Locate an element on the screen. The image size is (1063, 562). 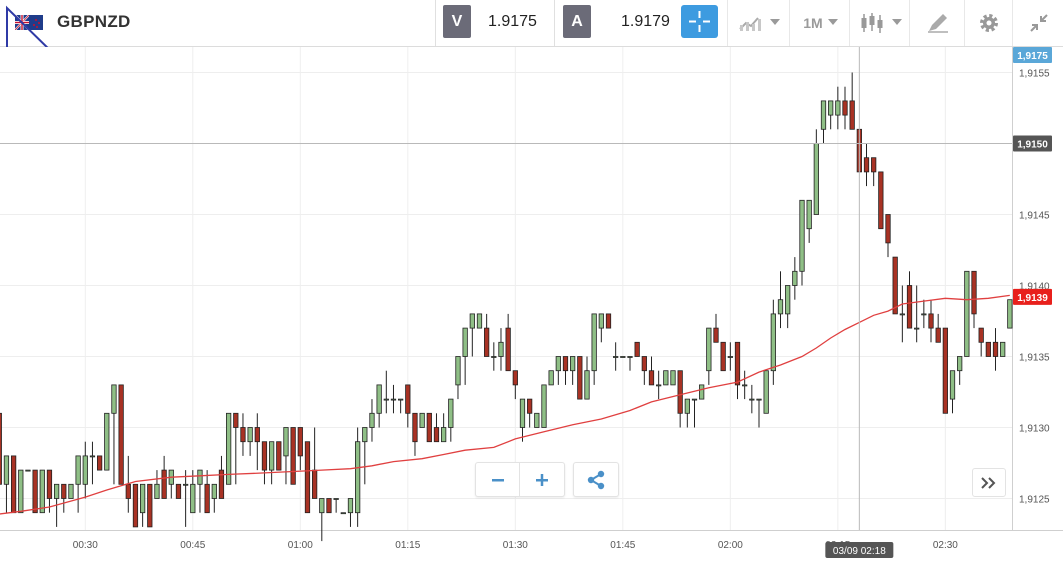
current-price-badge-text: 1,9139 is located at coordinates (1032, 298).